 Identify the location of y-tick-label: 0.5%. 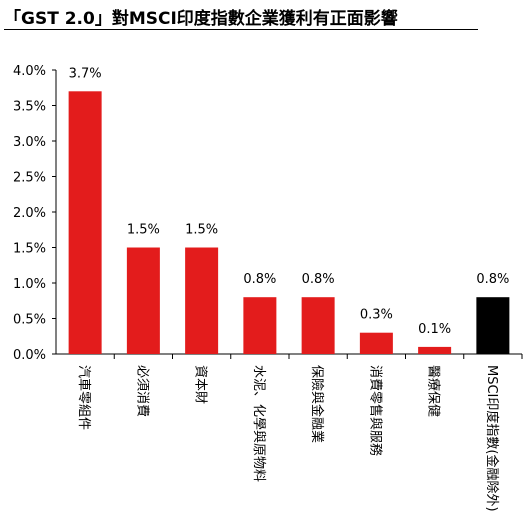
(29, 320).